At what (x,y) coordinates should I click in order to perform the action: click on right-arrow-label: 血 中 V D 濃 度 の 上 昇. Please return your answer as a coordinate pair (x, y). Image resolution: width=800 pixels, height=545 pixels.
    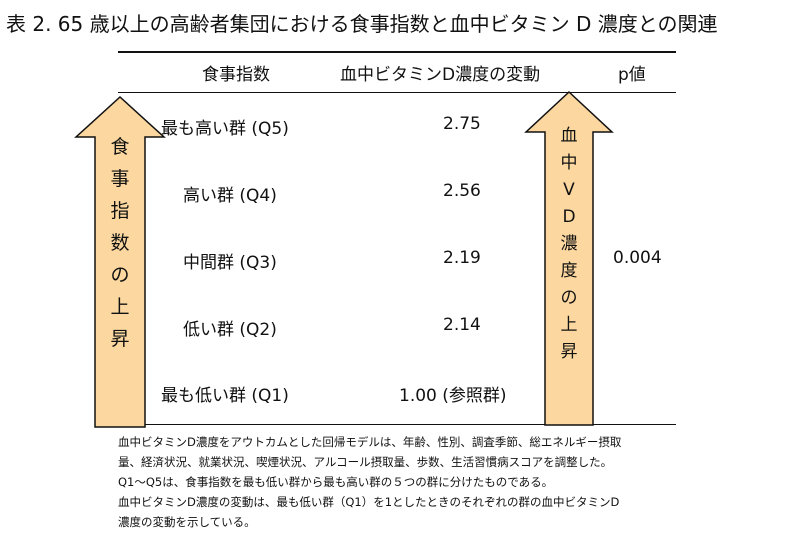
    Looking at the image, I should click on (569, 249).